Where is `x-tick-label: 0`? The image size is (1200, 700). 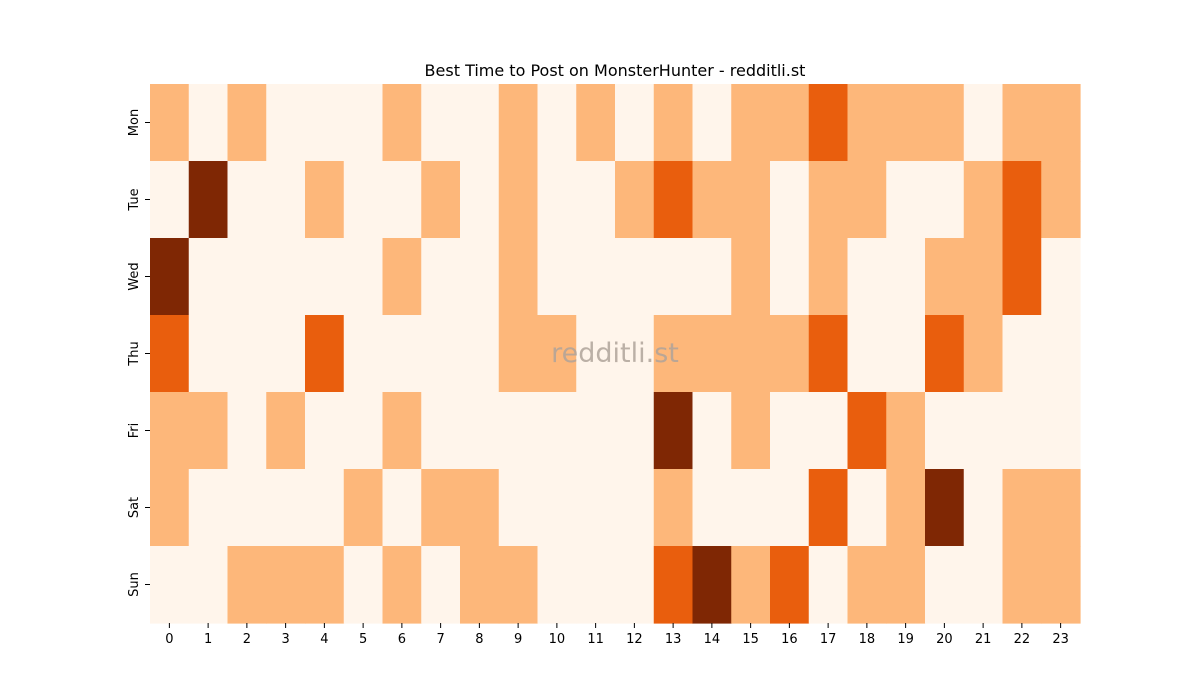 x-tick-label: 0 is located at coordinates (169, 639).